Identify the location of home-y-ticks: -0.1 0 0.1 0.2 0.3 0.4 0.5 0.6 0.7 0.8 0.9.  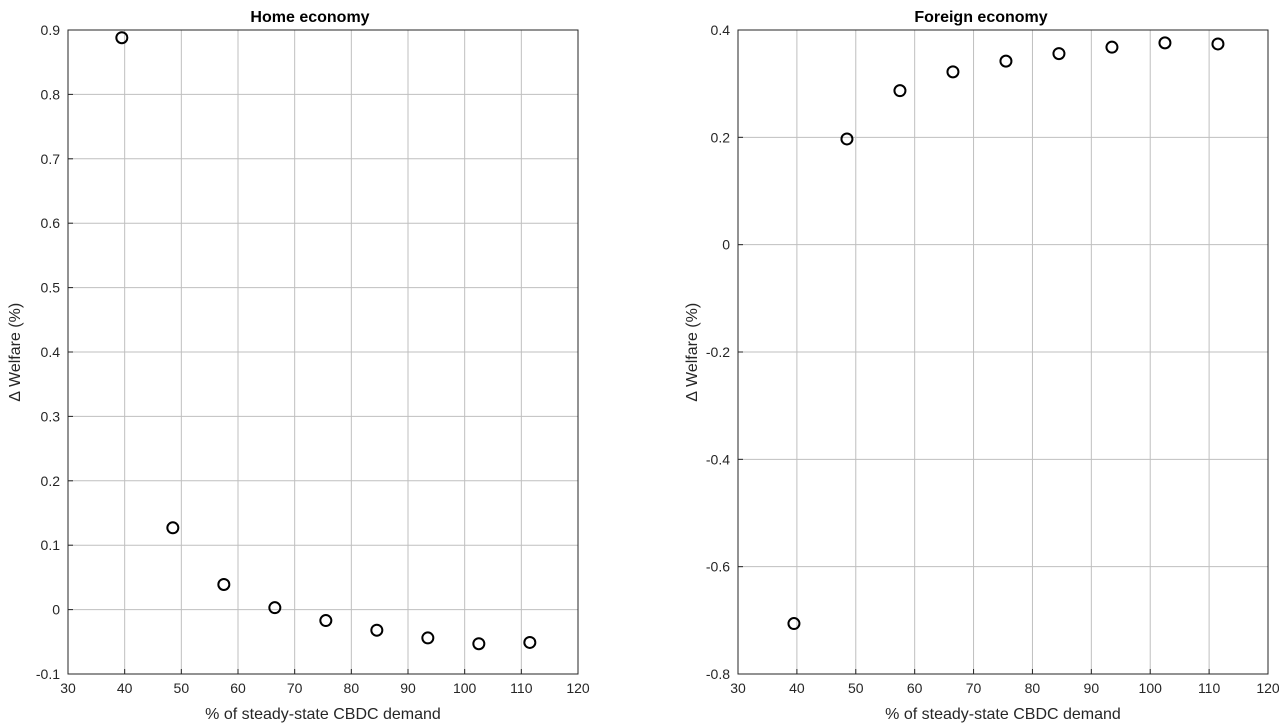
(54, 352).